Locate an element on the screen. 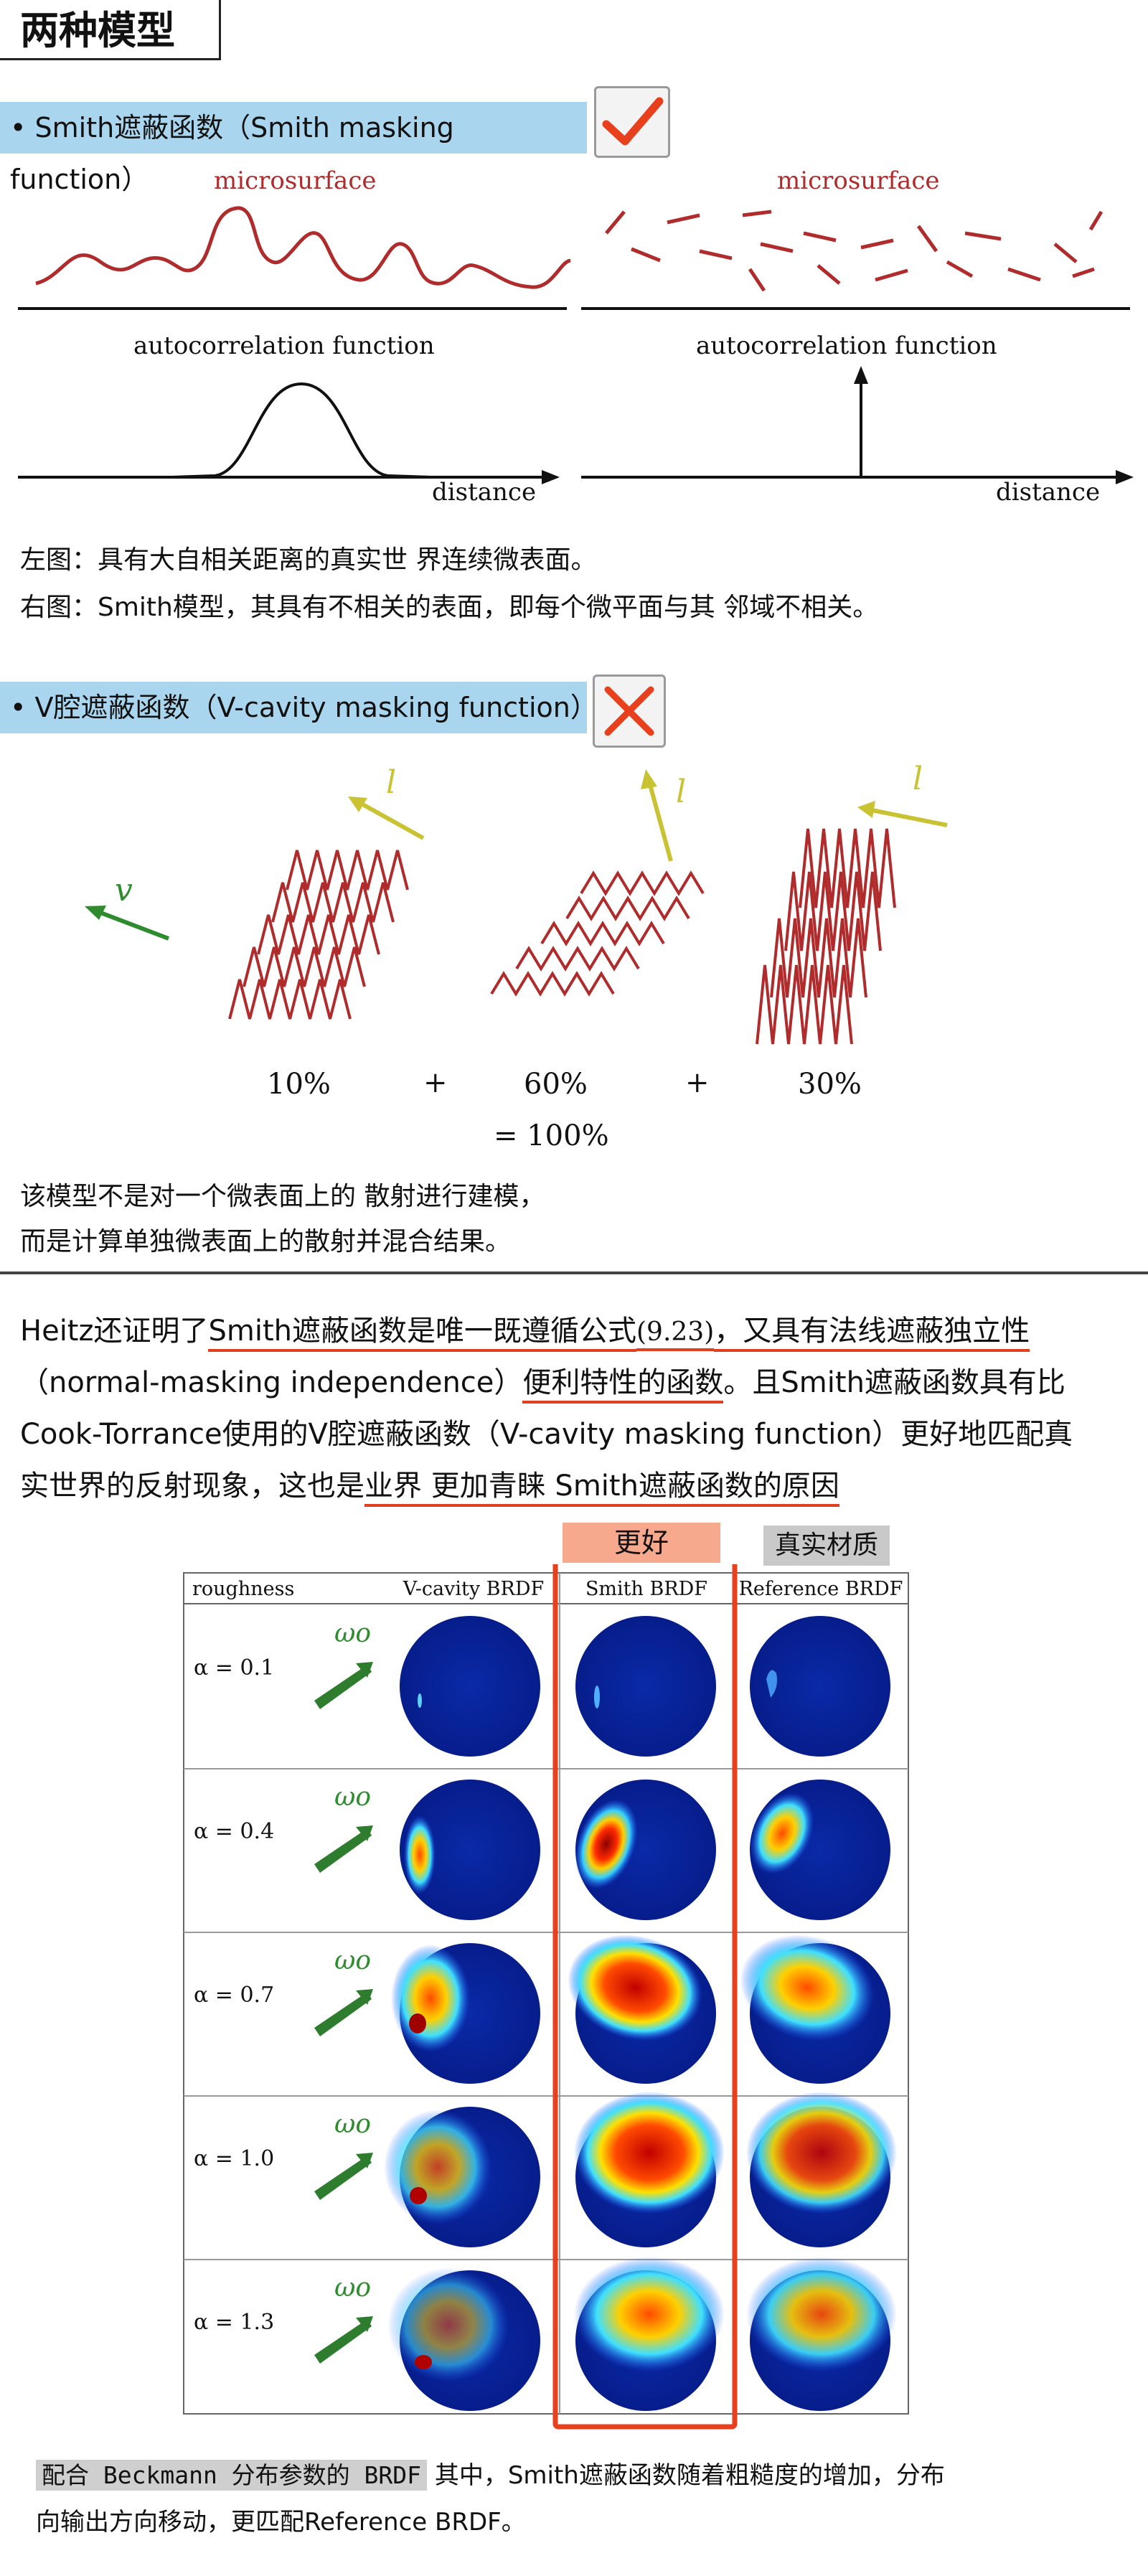 This screenshot has width=1148, height=2576. cross-icon is located at coordinates (630, 711).